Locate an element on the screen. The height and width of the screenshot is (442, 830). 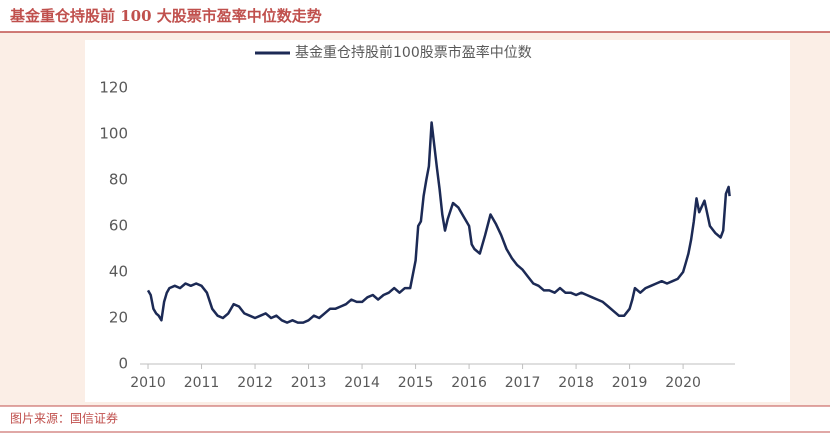
y-tick-label: 80 is located at coordinates (118, 180).